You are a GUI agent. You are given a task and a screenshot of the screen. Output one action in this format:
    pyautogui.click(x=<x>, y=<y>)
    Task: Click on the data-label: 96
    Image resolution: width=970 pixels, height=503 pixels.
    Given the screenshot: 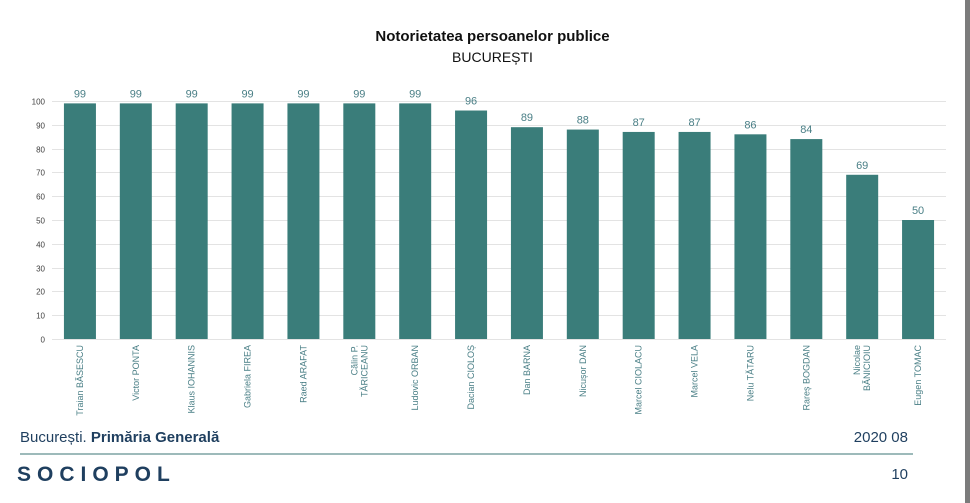 What is the action you would take?
    pyautogui.click(x=471, y=102)
    